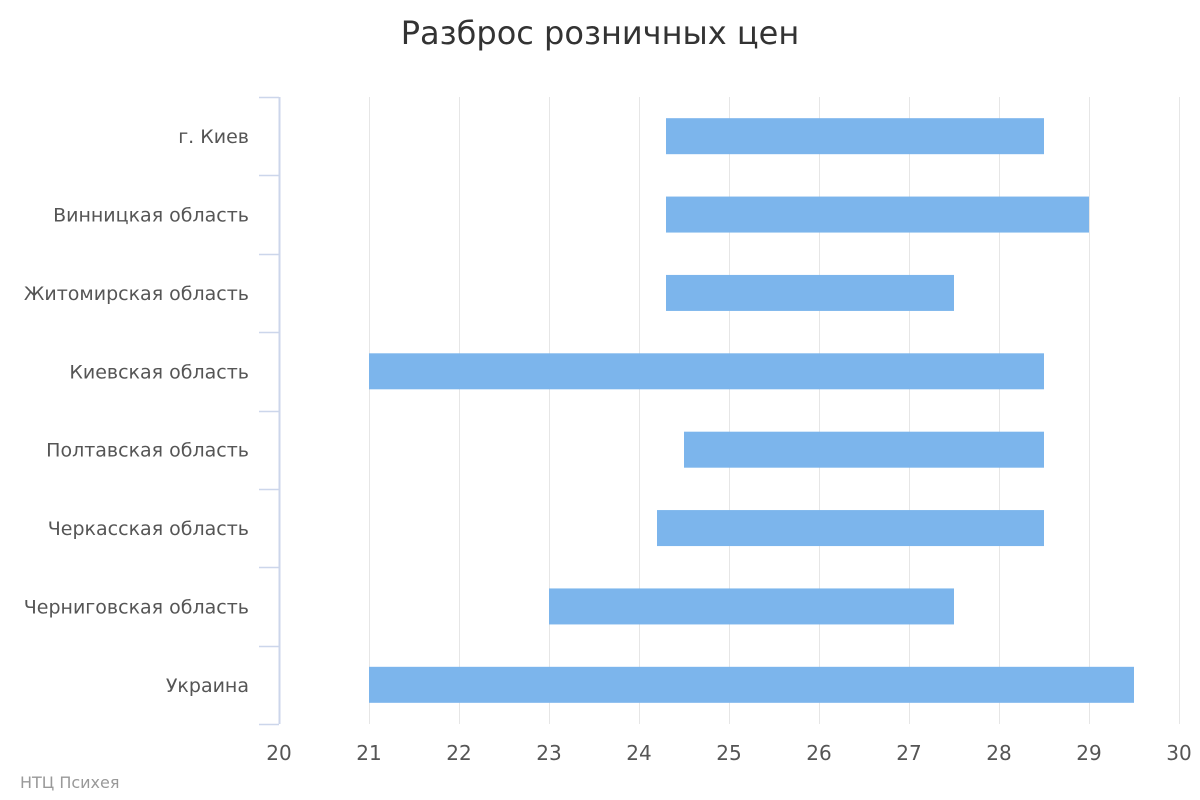 The width and height of the screenshot is (1200, 800). Describe the element at coordinates (458, 753) in the screenshot. I see `x-tick-label: 22` at that location.